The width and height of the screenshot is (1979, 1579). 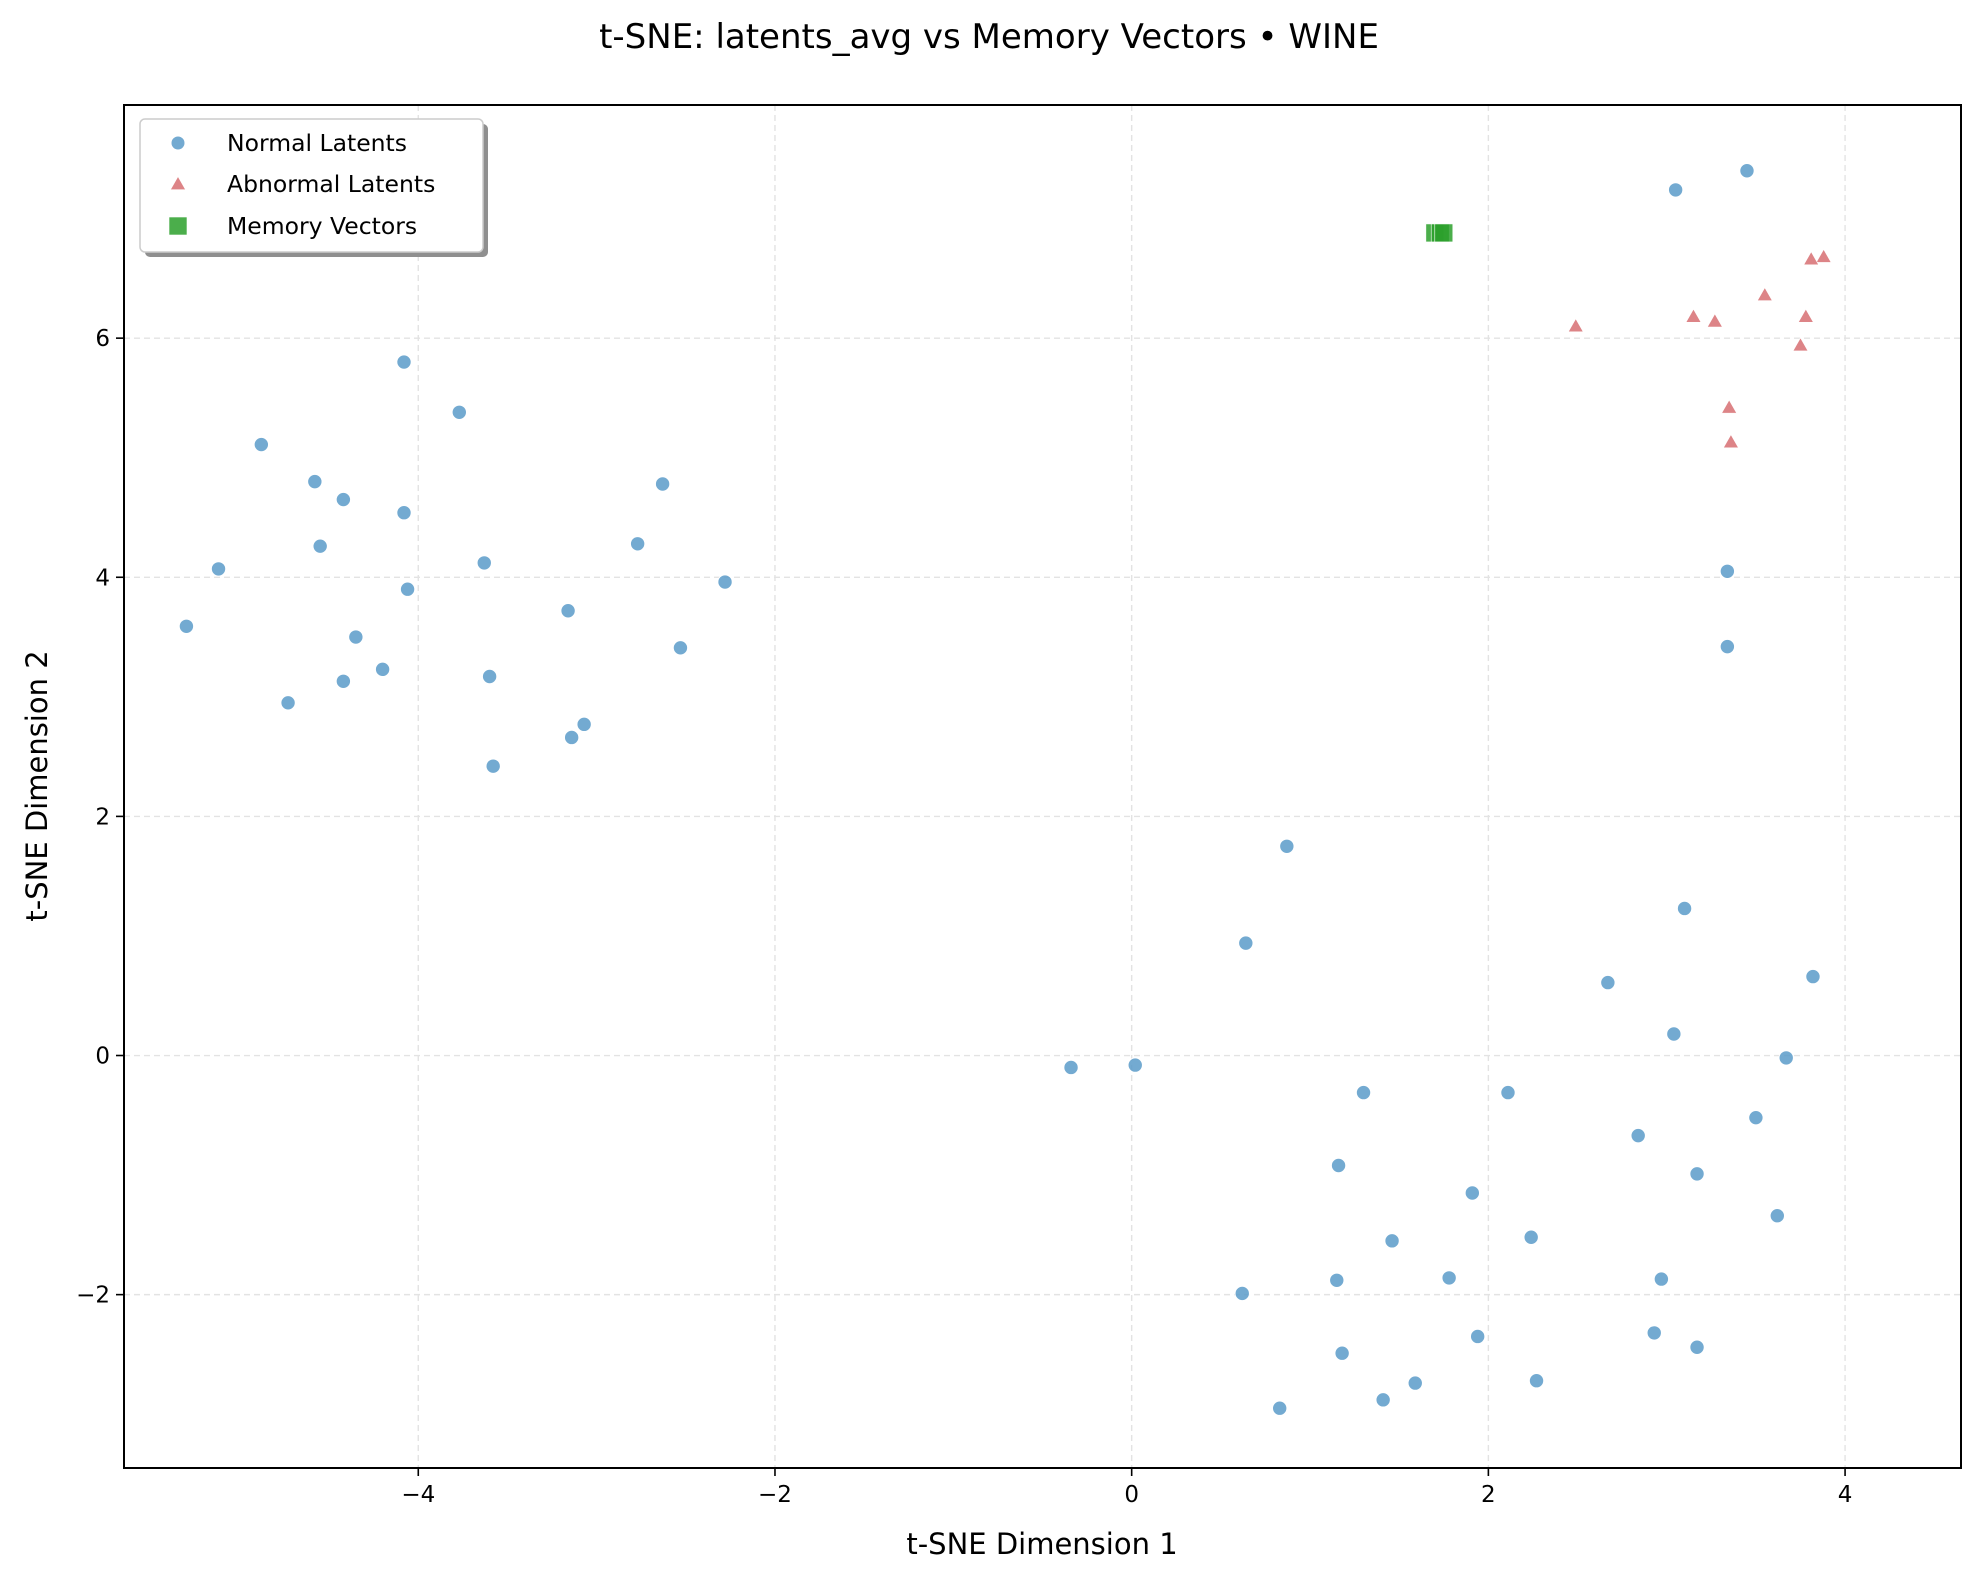 What do you see at coordinates (178, 143) in the screenshot?
I see `legend-marker-circle` at bounding box center [178, 143].